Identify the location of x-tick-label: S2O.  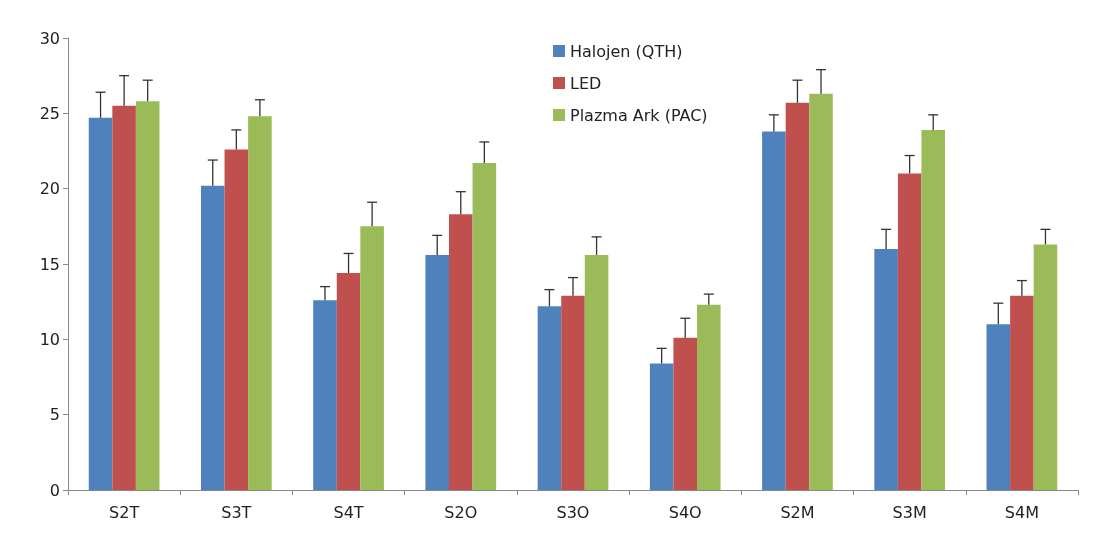
(461, 512).